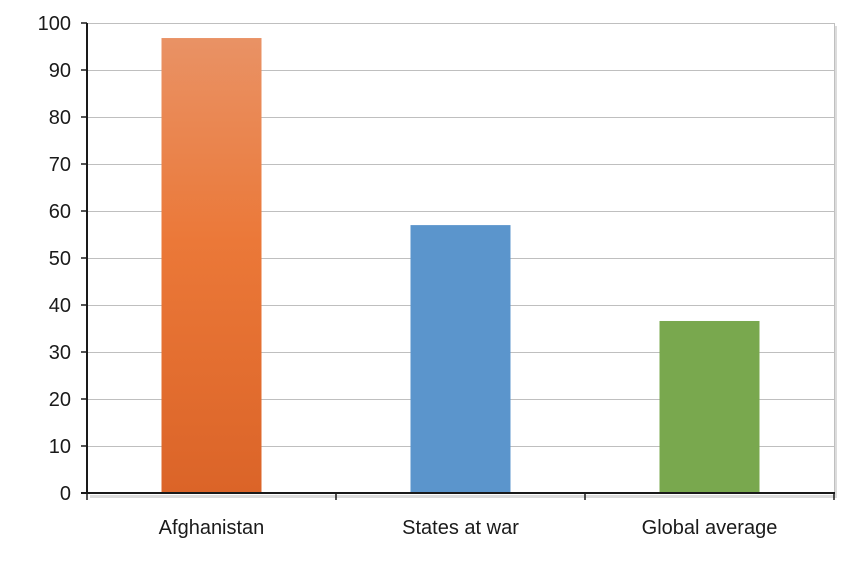 This screenshot has width=860, height=570. I want to click on bar-afghanistan, so click(211, 265).